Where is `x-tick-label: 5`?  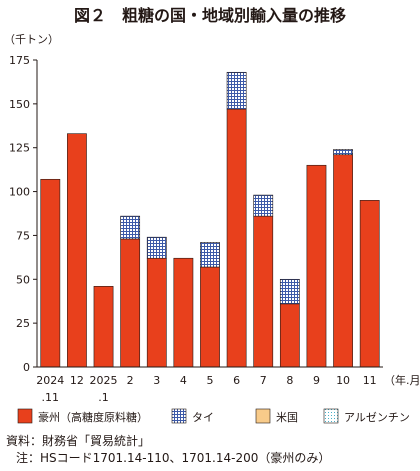 x-tick-label: 5 is located at coordinates (210, 380).